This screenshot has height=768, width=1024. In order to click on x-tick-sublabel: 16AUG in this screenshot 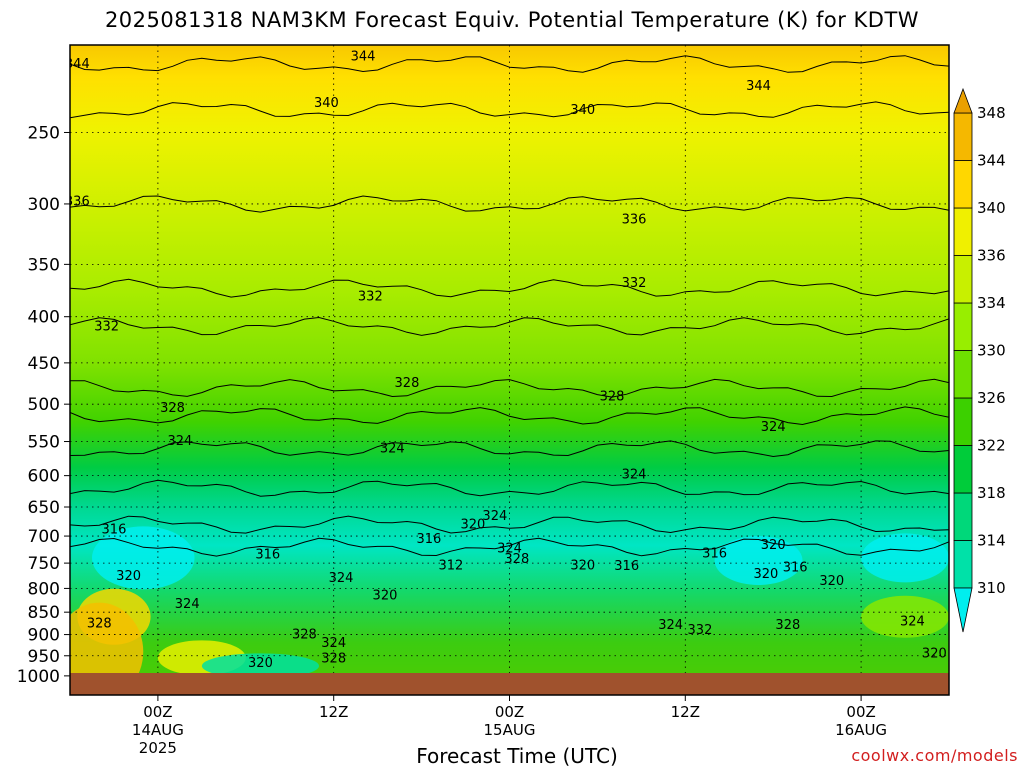, I will do `click(861, 730)`.